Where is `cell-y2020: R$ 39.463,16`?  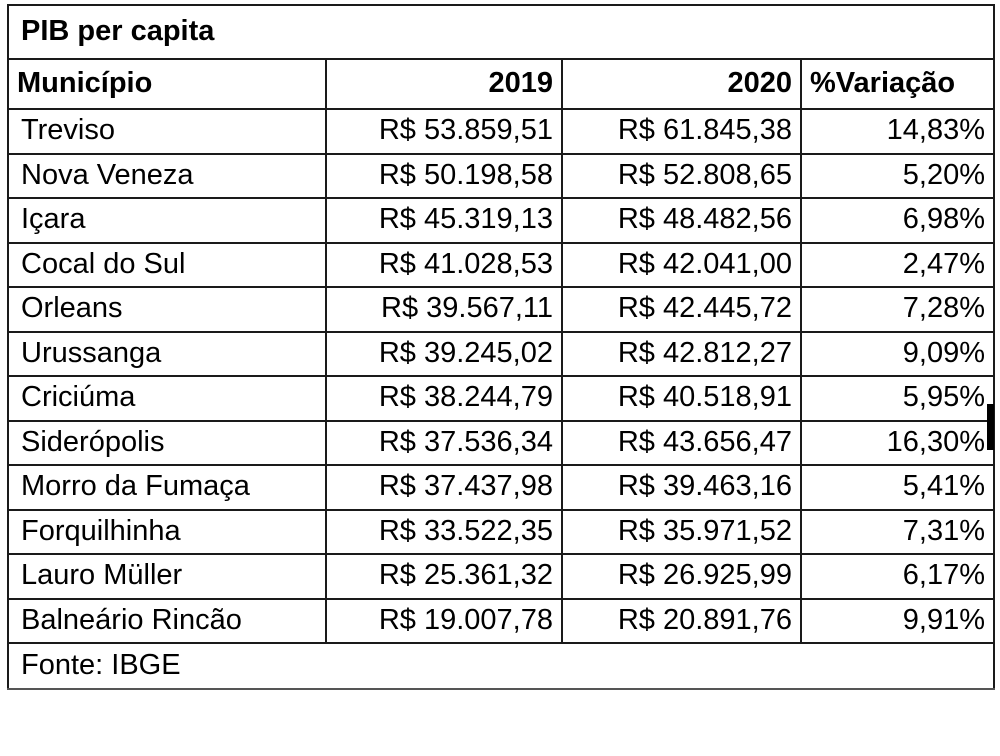 cell-y2020: R$ 39.463,16 is located at coordinates (681, 487).